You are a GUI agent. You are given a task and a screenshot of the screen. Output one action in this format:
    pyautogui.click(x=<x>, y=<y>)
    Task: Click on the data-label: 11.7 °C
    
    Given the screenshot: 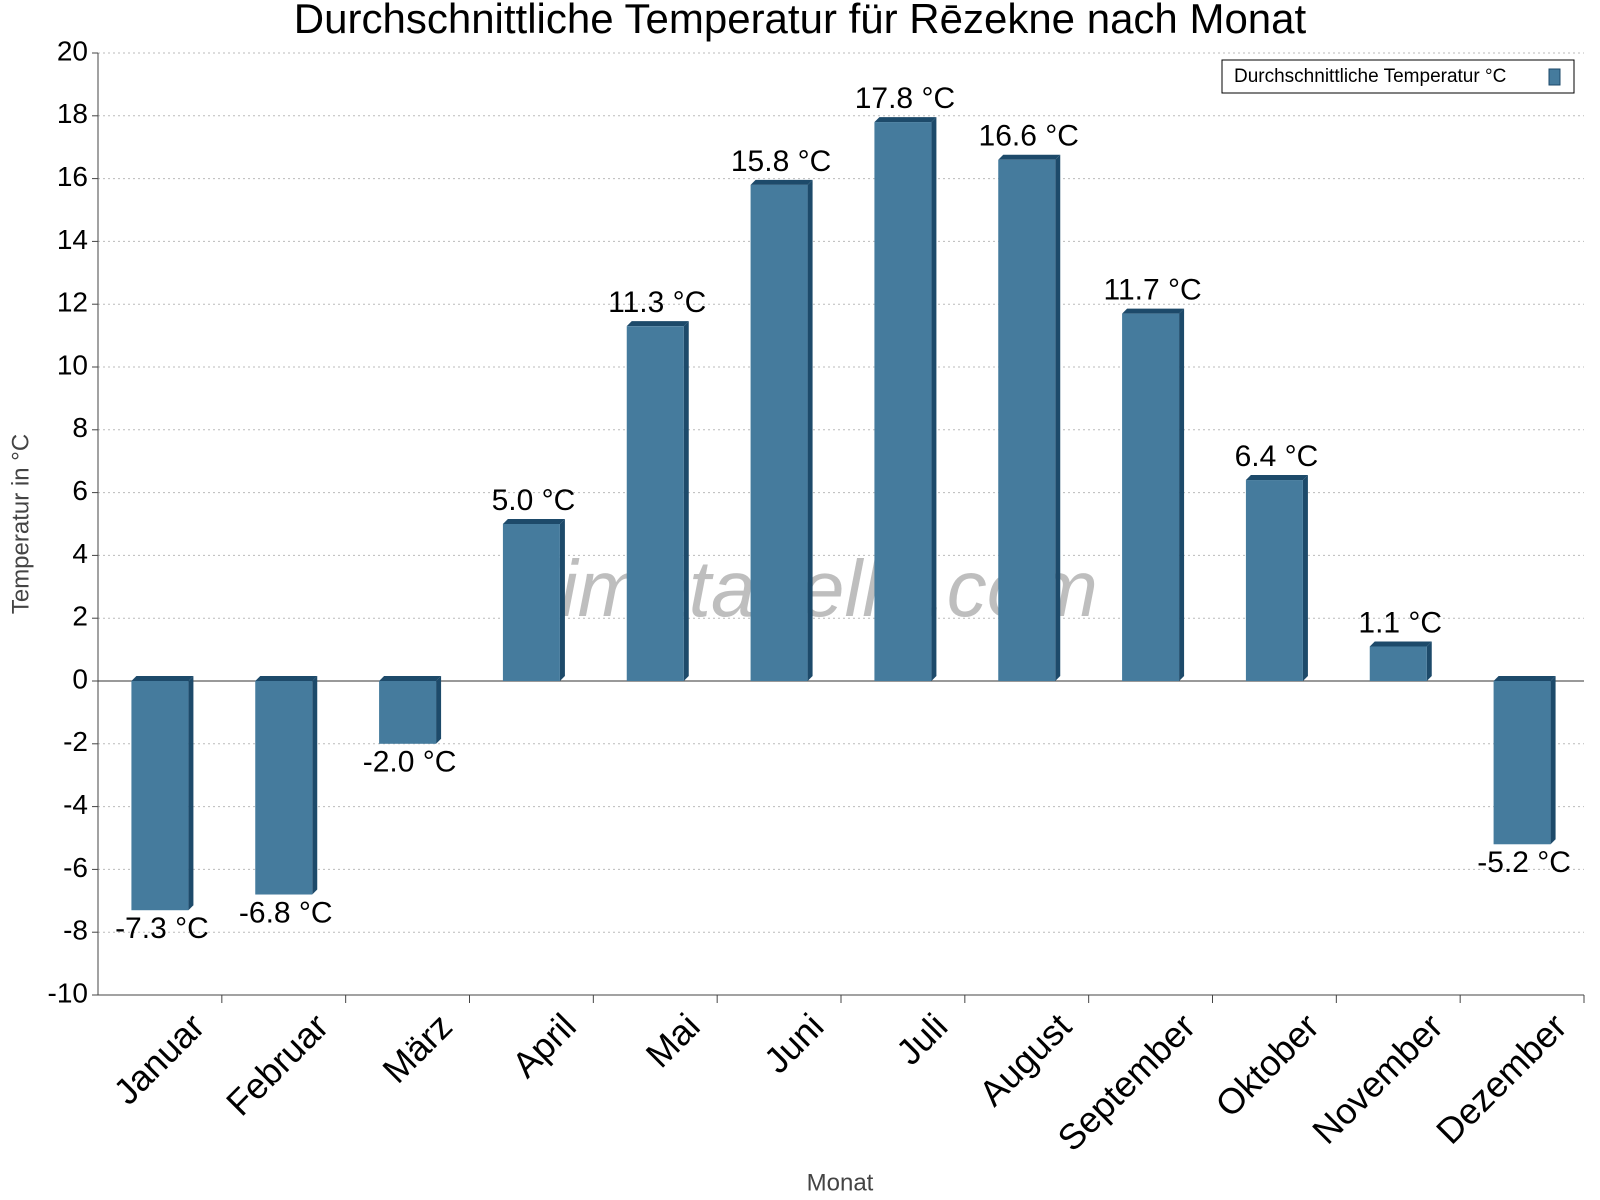 What is the action you would take?
    pyautogui.click(x=1152, y=290)
    